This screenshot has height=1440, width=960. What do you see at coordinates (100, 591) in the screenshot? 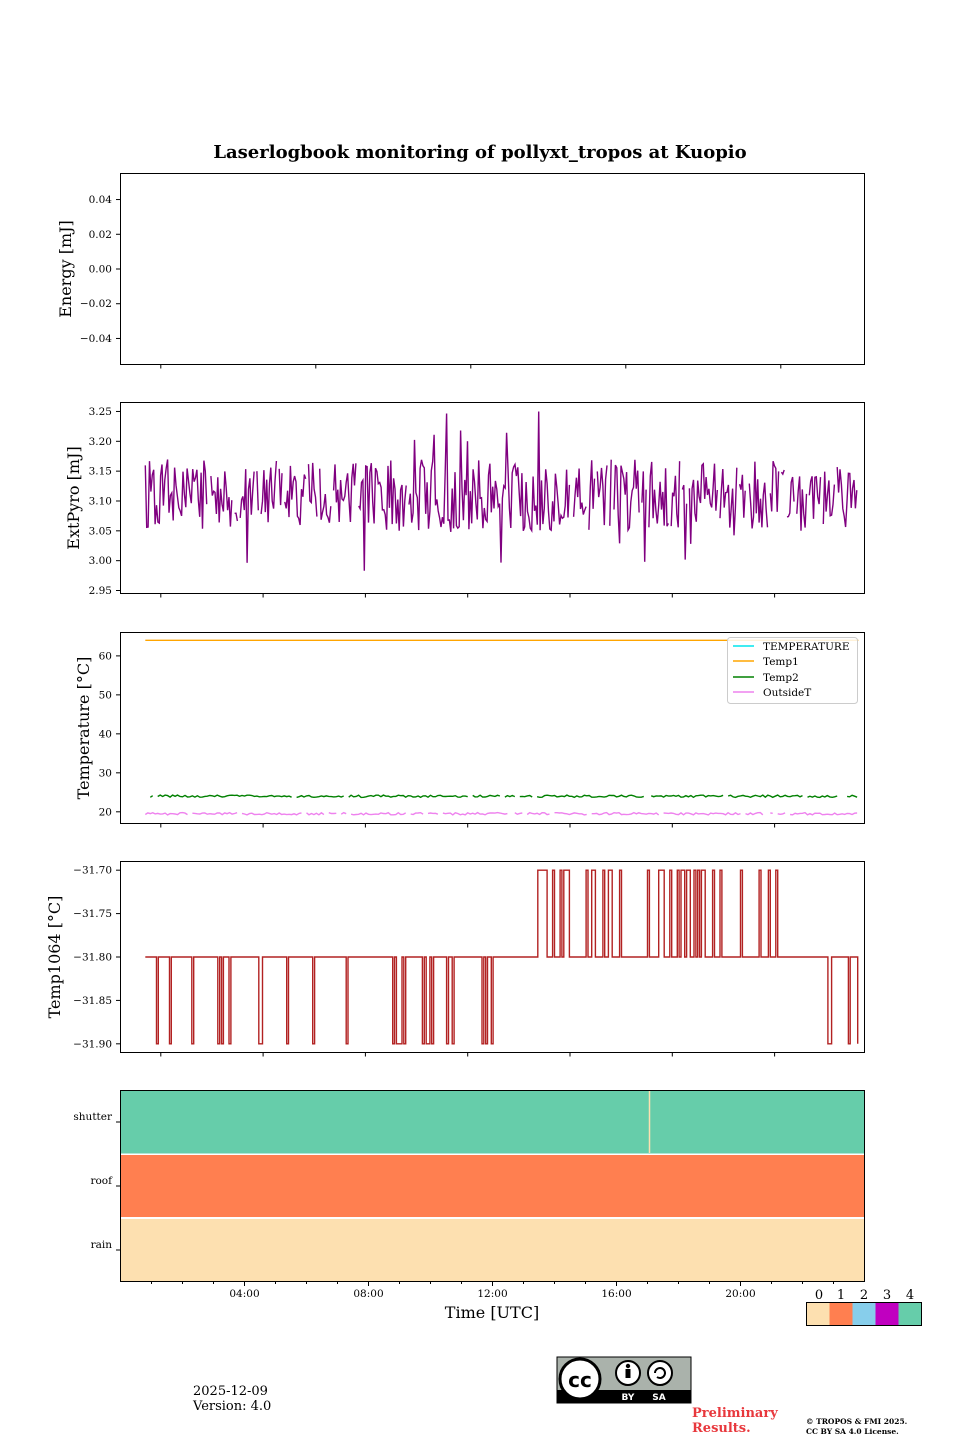
I see `y-tick-label: 2.95` at bounding box center [100, 591].